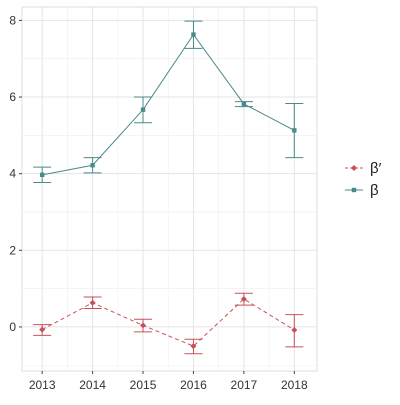  Describe the element at coordinates (244, 385) in the screenshot. I see `x-tick-label: 2017` at that location.